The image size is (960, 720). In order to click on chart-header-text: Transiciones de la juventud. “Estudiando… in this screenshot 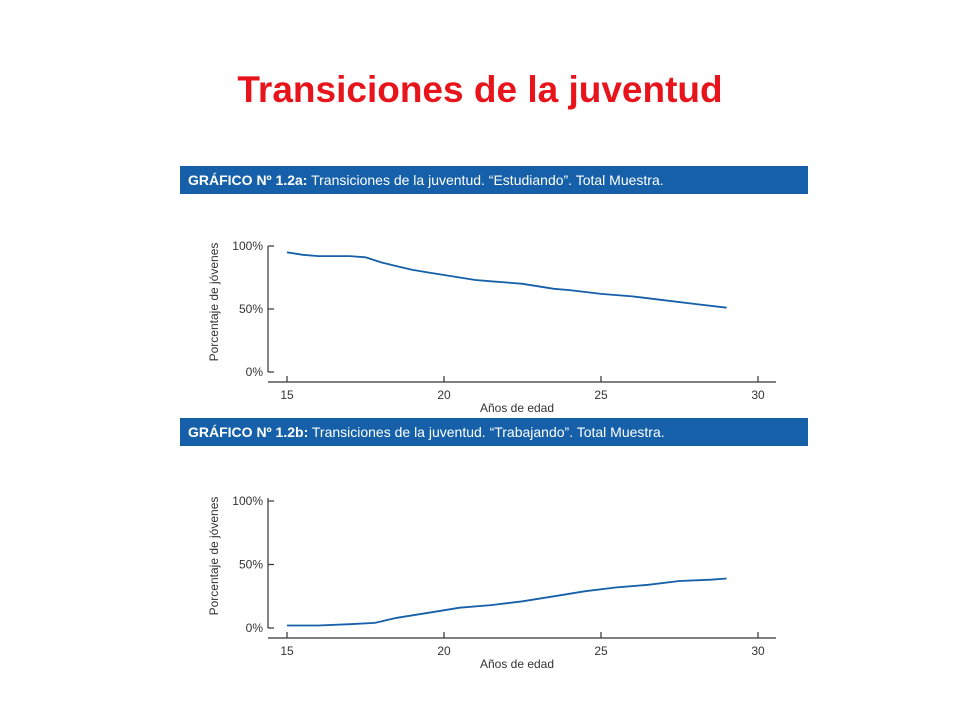, I will do `click(485, 180)`.